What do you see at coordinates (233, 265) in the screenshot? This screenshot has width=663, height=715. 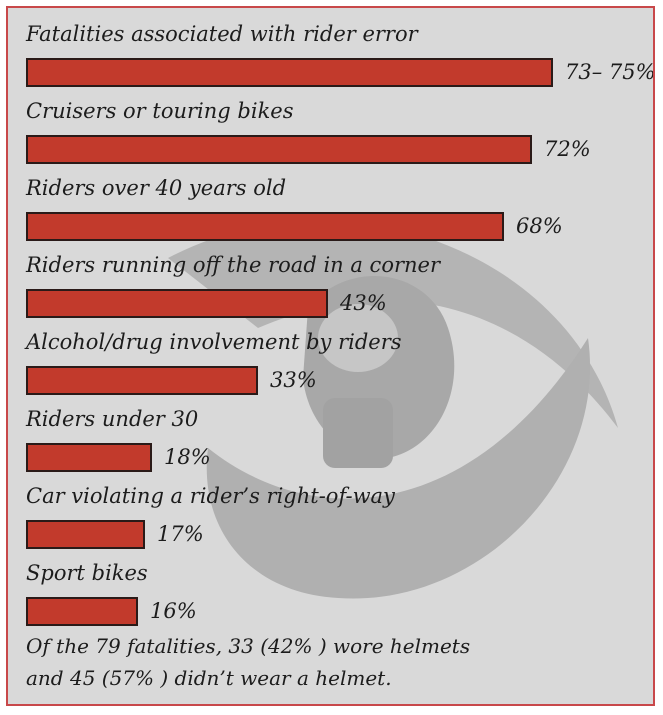 I see `category-label: Riders running off the road in a corner` at bounding box center [233, 265].